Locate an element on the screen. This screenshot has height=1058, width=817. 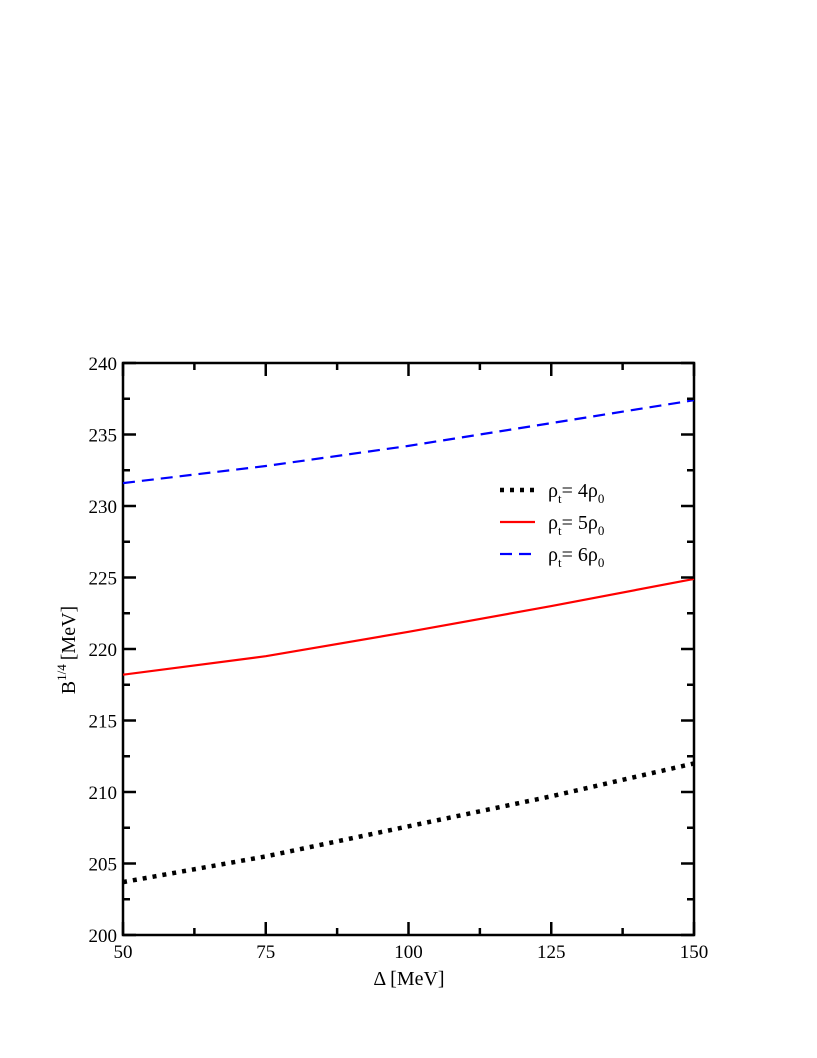
y-axis-title-unit: [MeV] is located at coordinates (69, 633).